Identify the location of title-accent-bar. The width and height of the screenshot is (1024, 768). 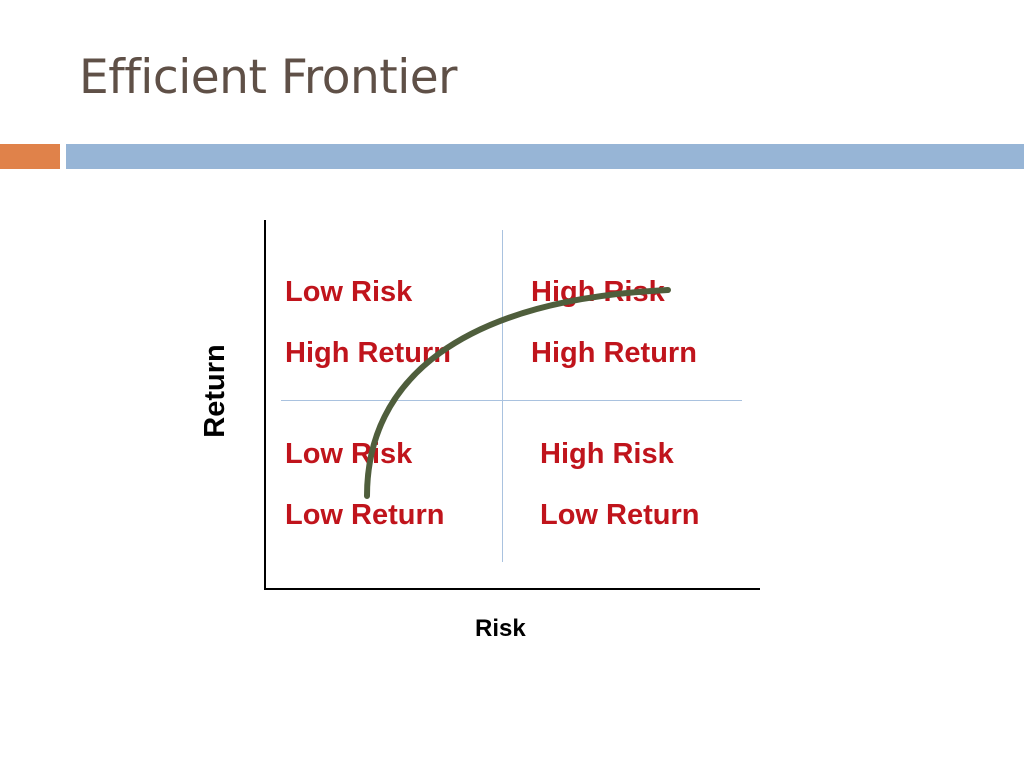
(30, 156).